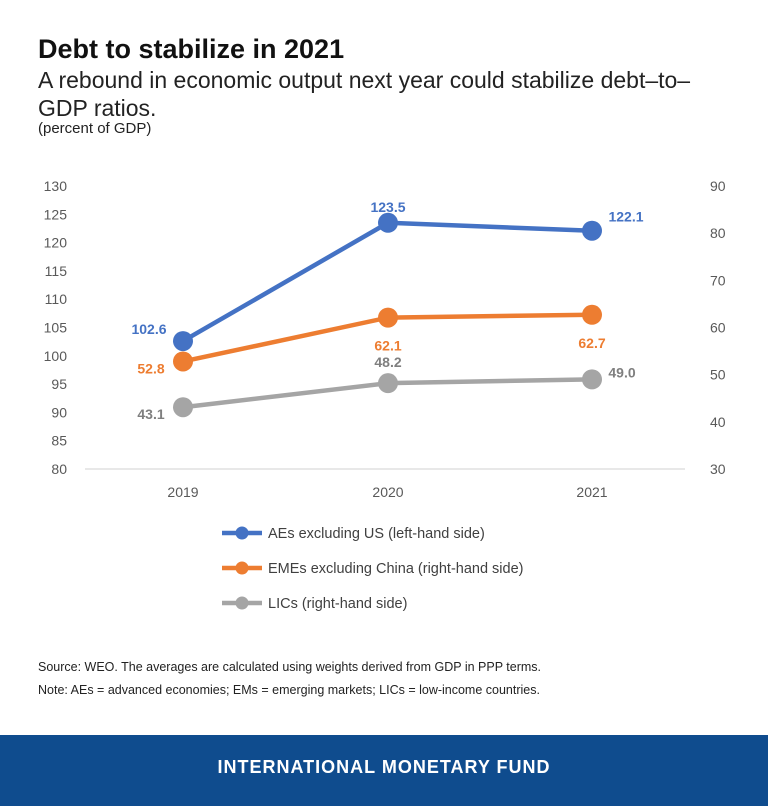 Image resolution: width=768 pixels, height=806 pixels. What do you see at coordinates (56, 214) in the screenshot?
I see `left-axis-tick-label: 125` at bounding box center [56, 214].